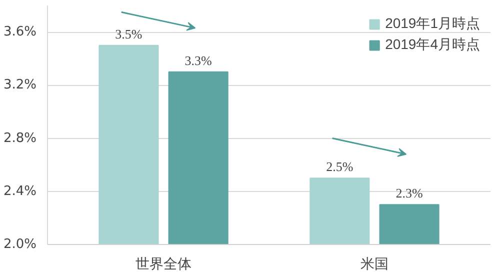 The width and height of the screenshot is (500, 274). What do you see at coordinates (20, 32) in the screenshot?
I see `y-tick-label: 3.6%` at bounding box center [20, 32].